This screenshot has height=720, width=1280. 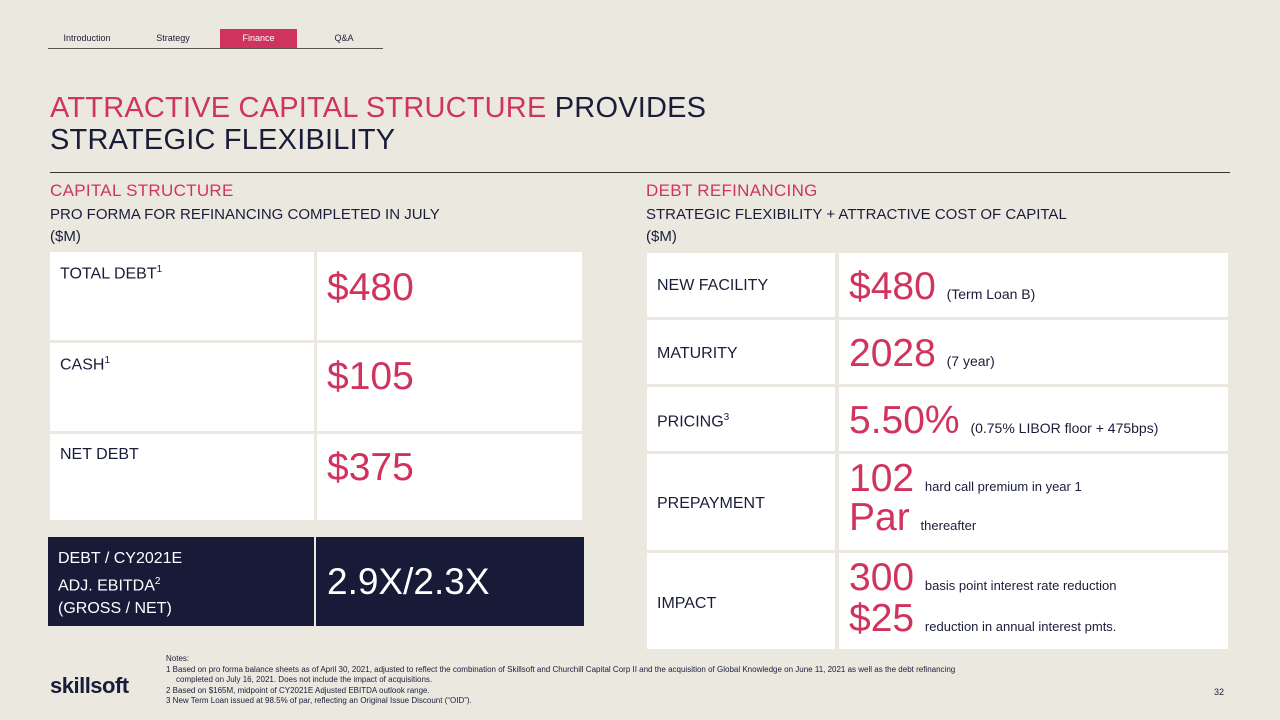 I want to click on debt-refinancing-heading: DEBT REFINANCING, so click(x=732, y=190).